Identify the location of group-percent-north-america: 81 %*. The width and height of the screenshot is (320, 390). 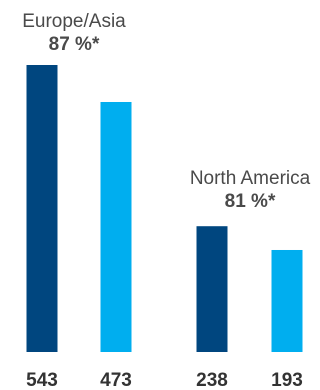
(250, 201).